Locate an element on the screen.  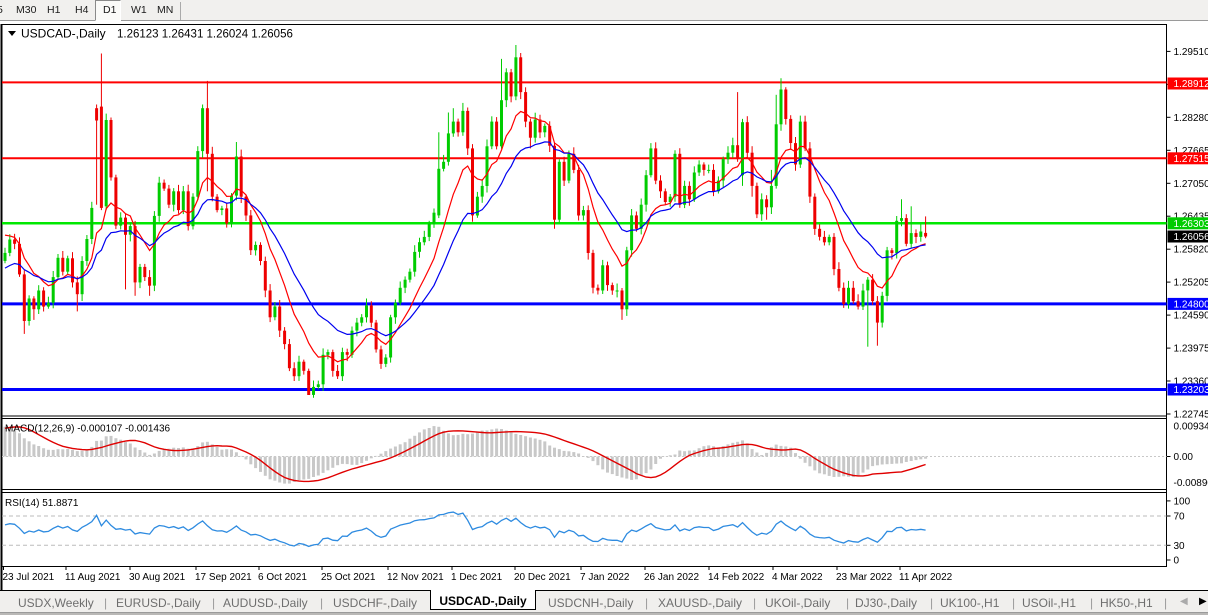
svg-text: 6 Oct 2021 is located at coordinates (282, 577).